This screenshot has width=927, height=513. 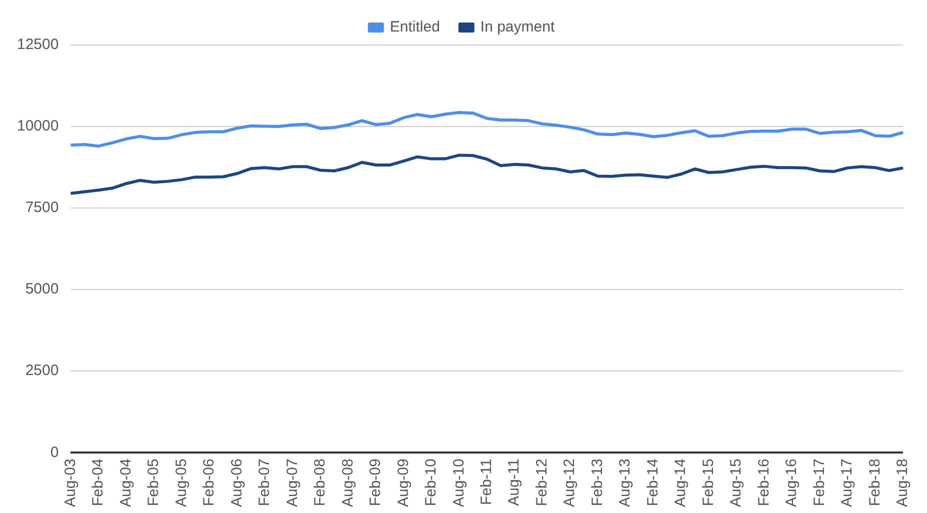 I want to click on x-tick-label: Feb-18, so click(x=875, y=482).